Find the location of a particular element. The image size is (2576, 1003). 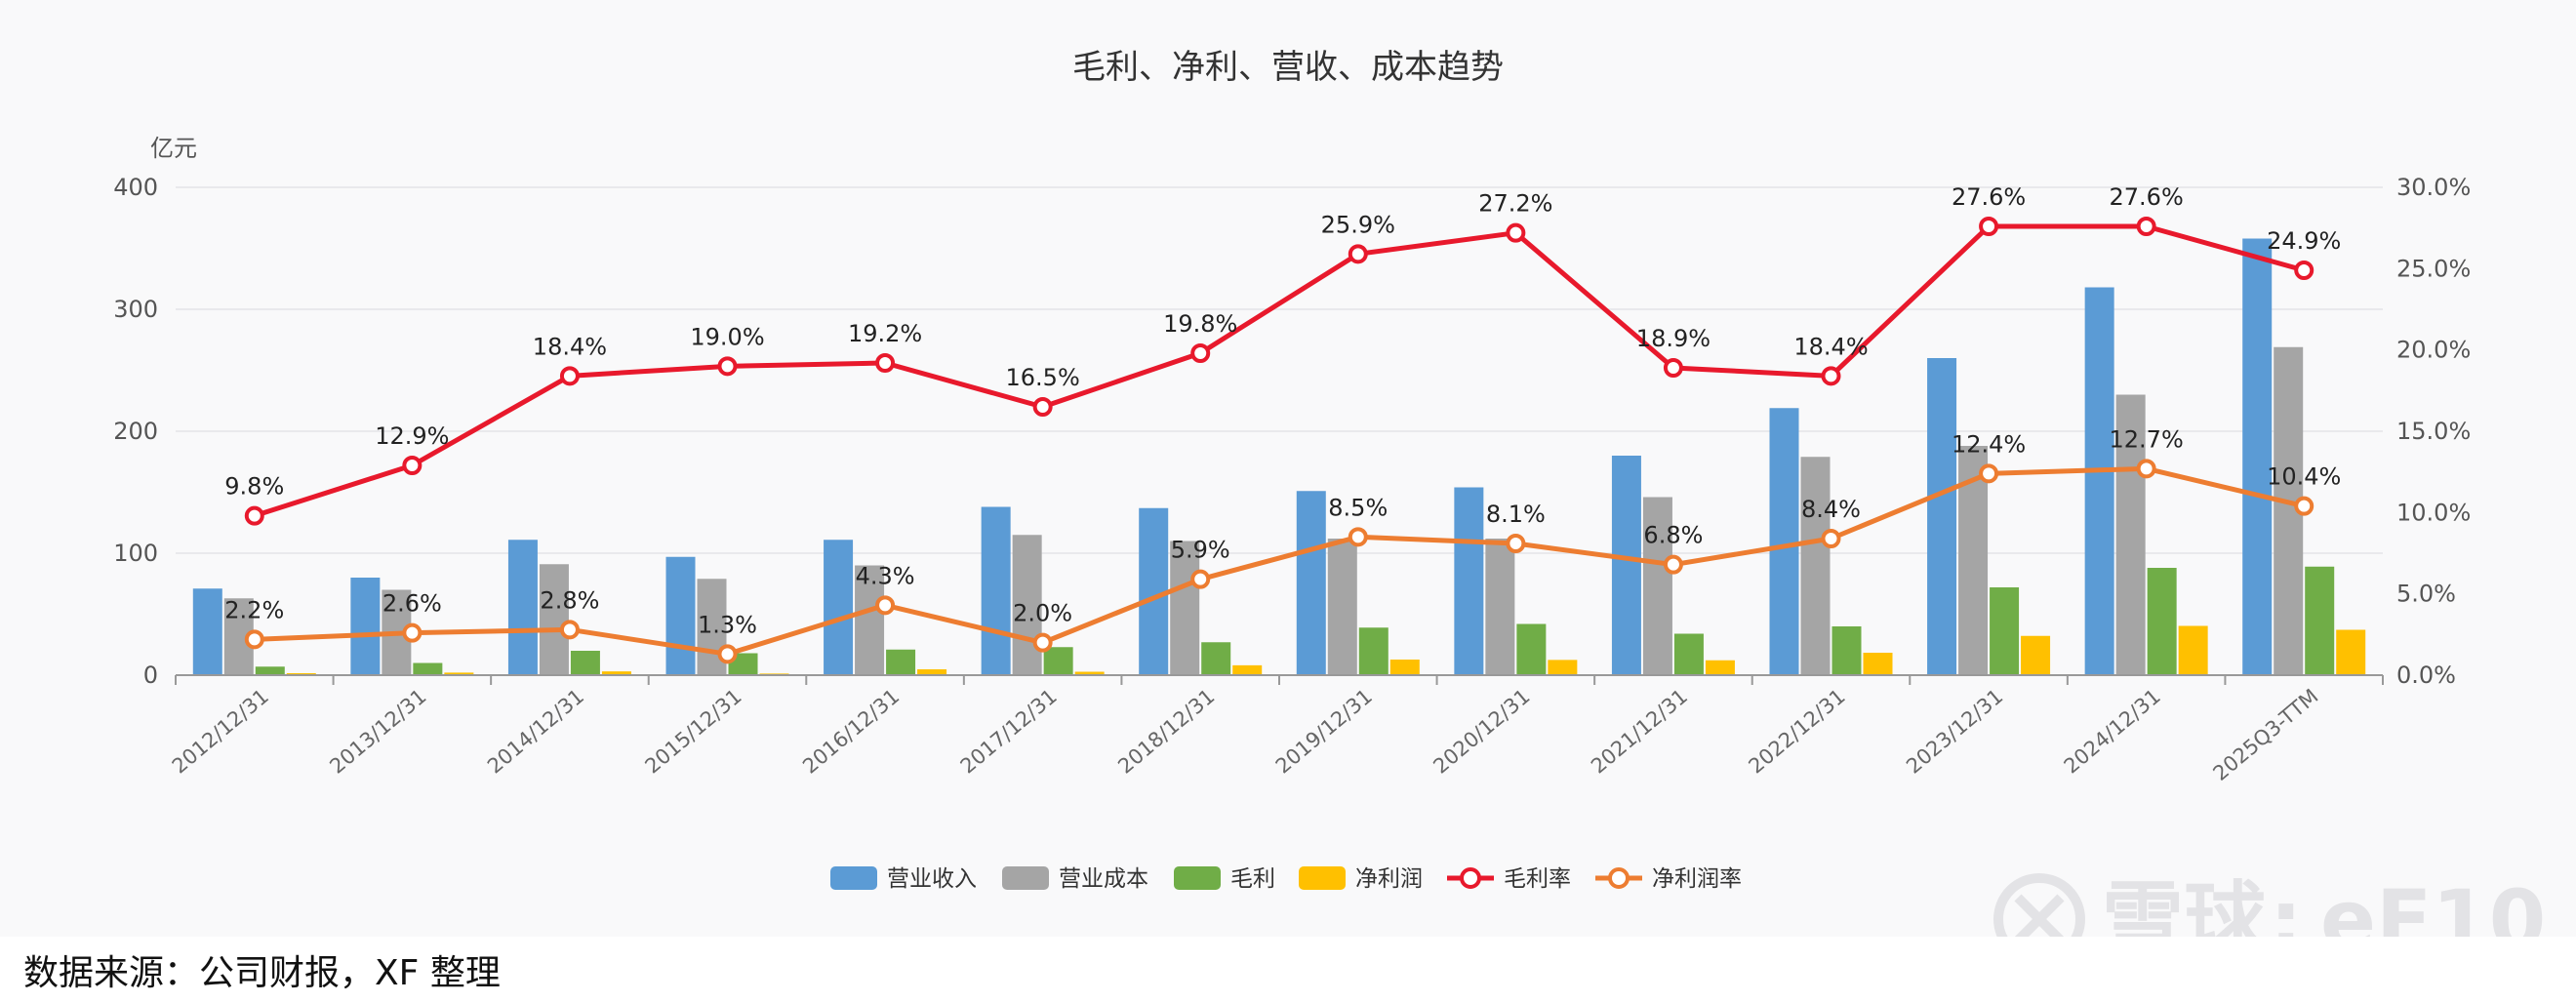

legend-label: 净利润率 is located at coordinates (1697, 879).